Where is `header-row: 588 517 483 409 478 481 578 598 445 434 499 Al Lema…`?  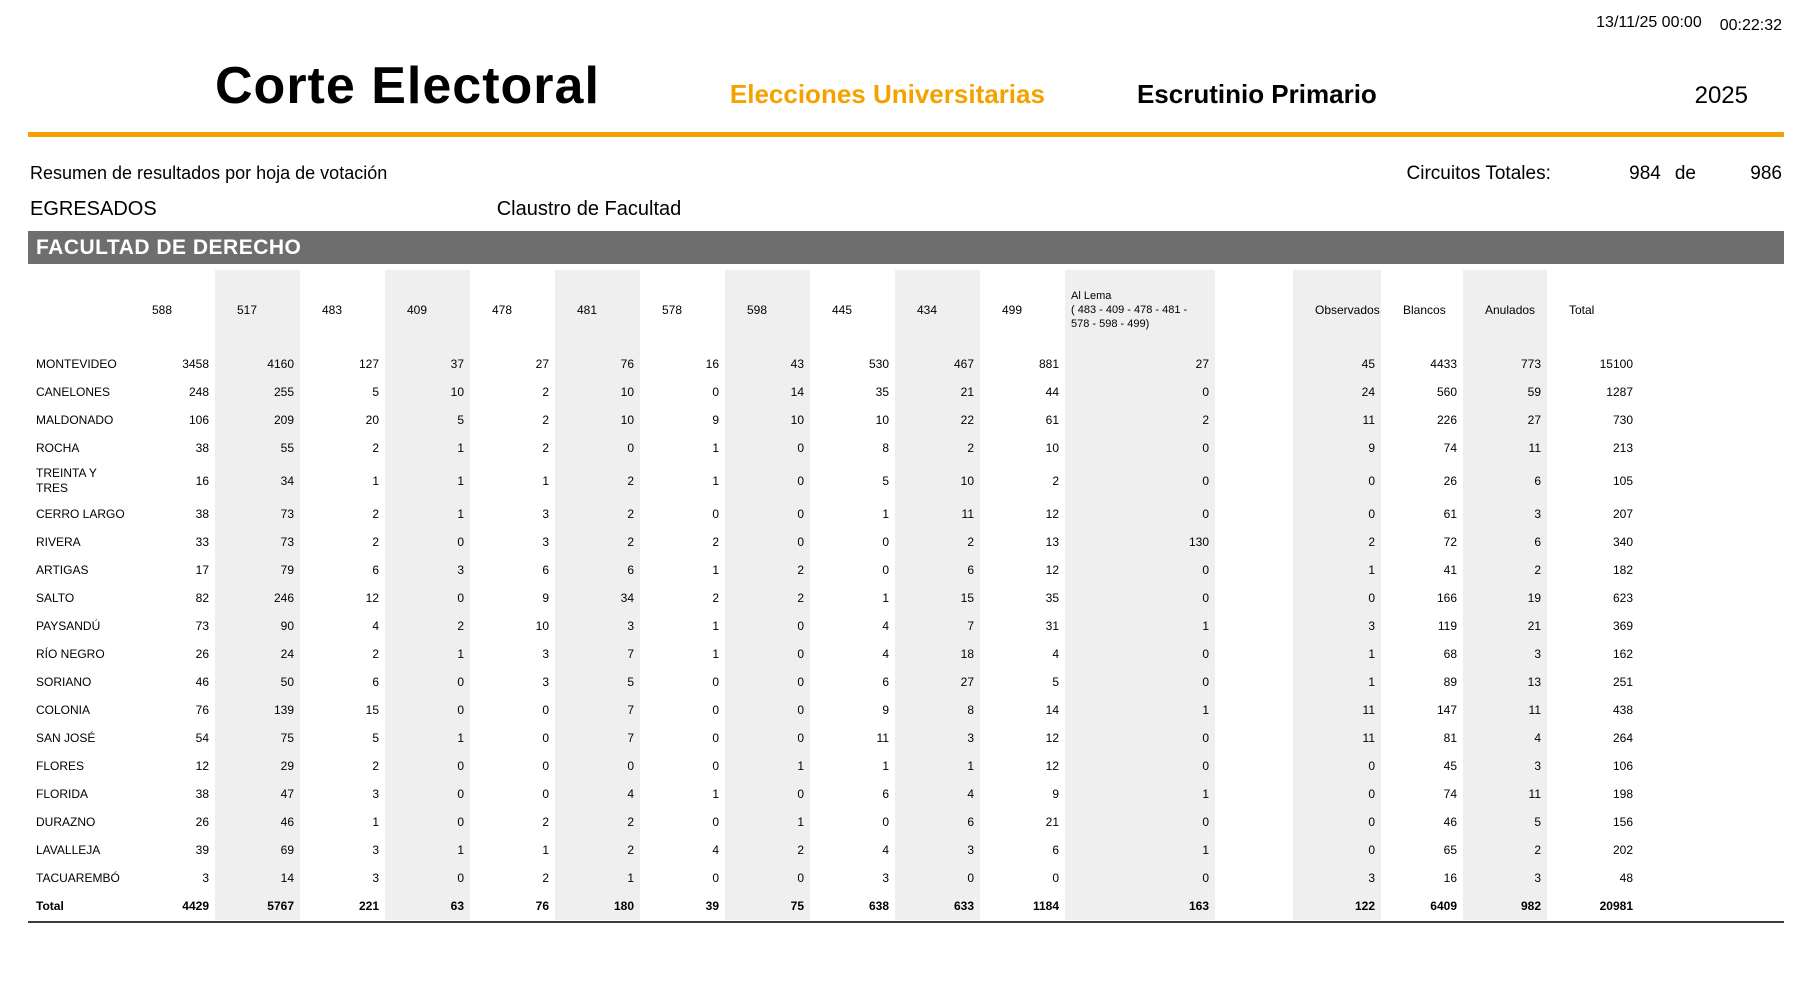
header-row: 588 517 483 409 478 481 578 598 445 434 499 Al Lema… is located at coordinates (833, 310).